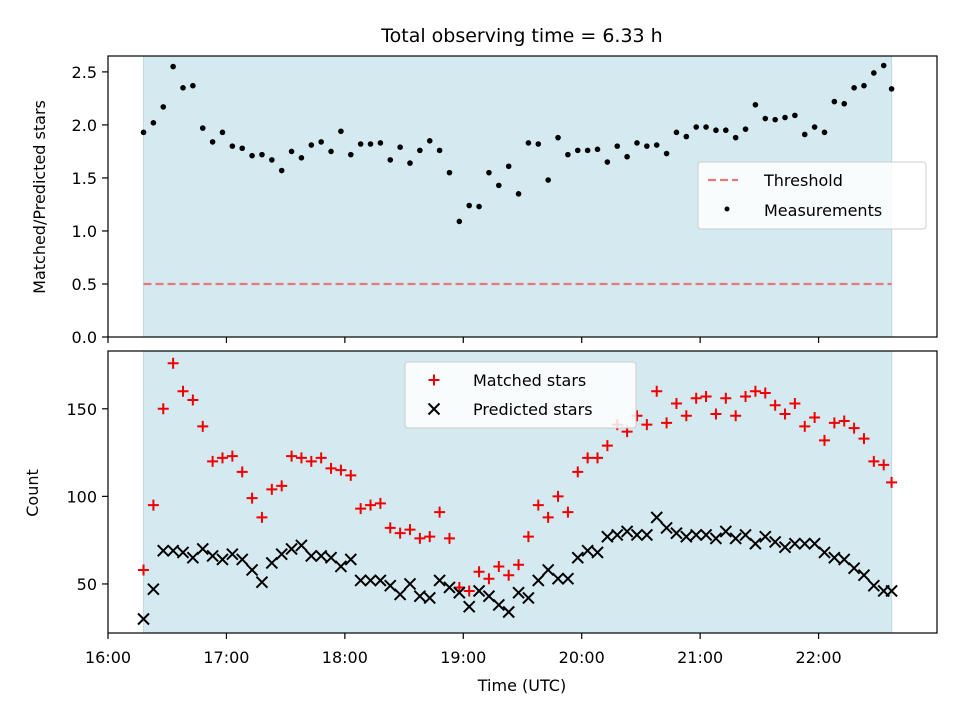  I want to click on x-tick-label: 19:00, so click(463, 657).